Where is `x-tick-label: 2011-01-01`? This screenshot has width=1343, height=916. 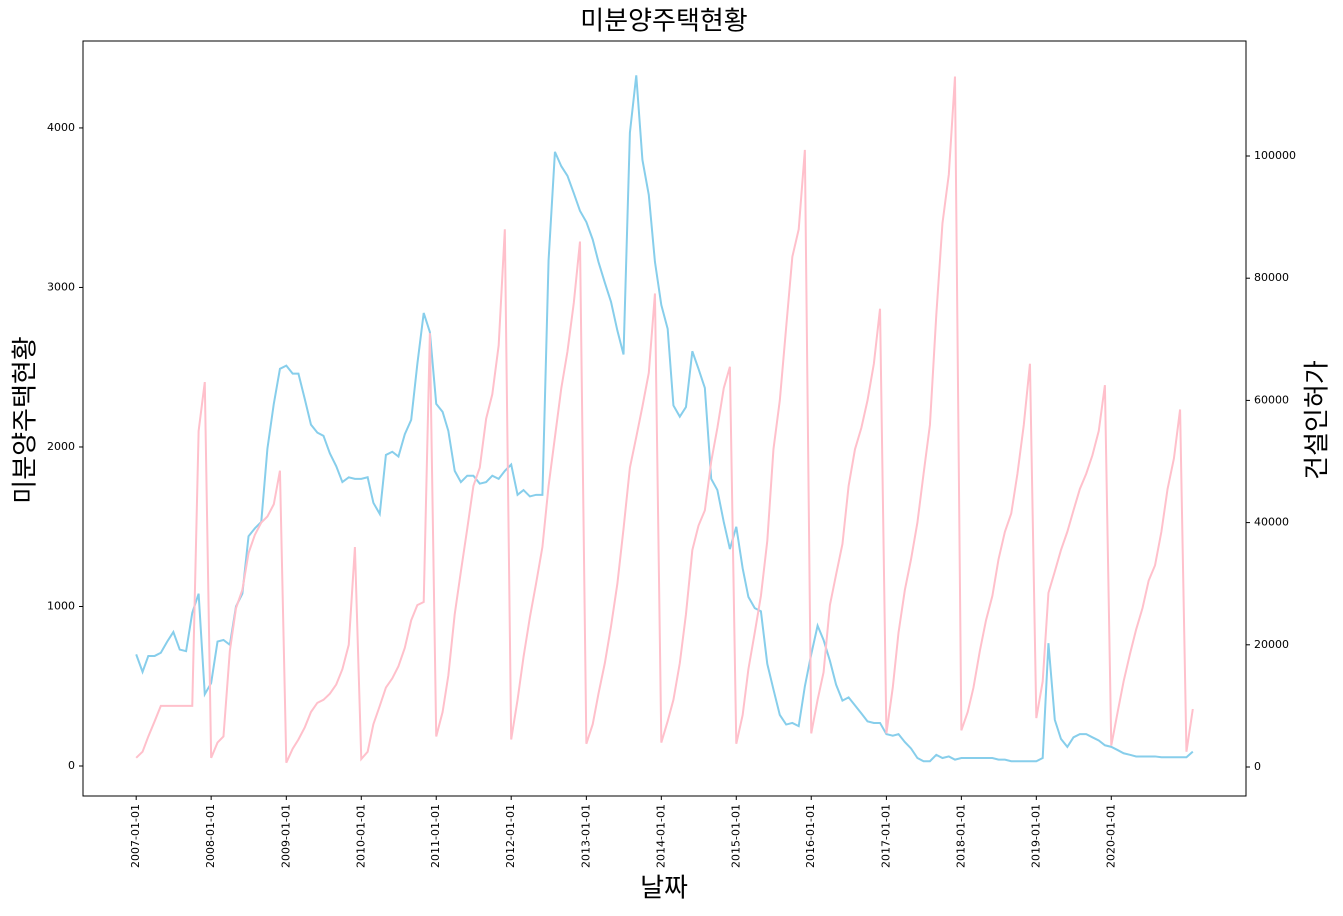
x-tick-label: 2011-01-01 is located at coordinates (435, 836).